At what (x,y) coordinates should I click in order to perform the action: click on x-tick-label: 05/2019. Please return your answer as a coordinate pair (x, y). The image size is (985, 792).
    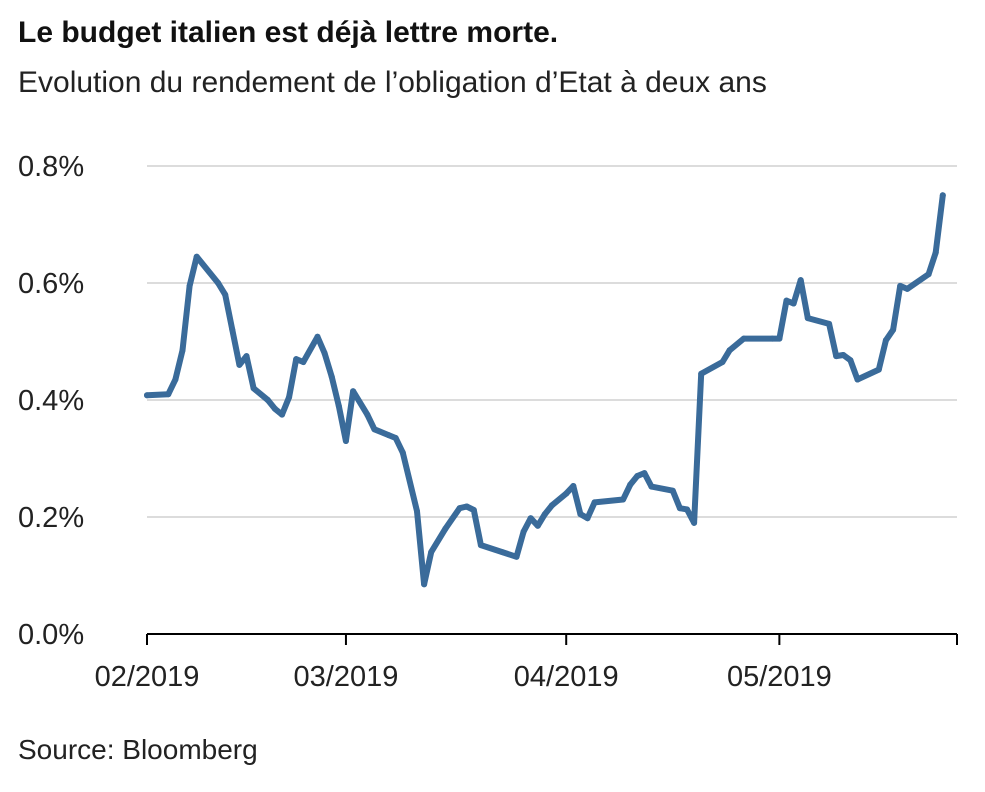
    Looking at the image, I should click on (779, 677).